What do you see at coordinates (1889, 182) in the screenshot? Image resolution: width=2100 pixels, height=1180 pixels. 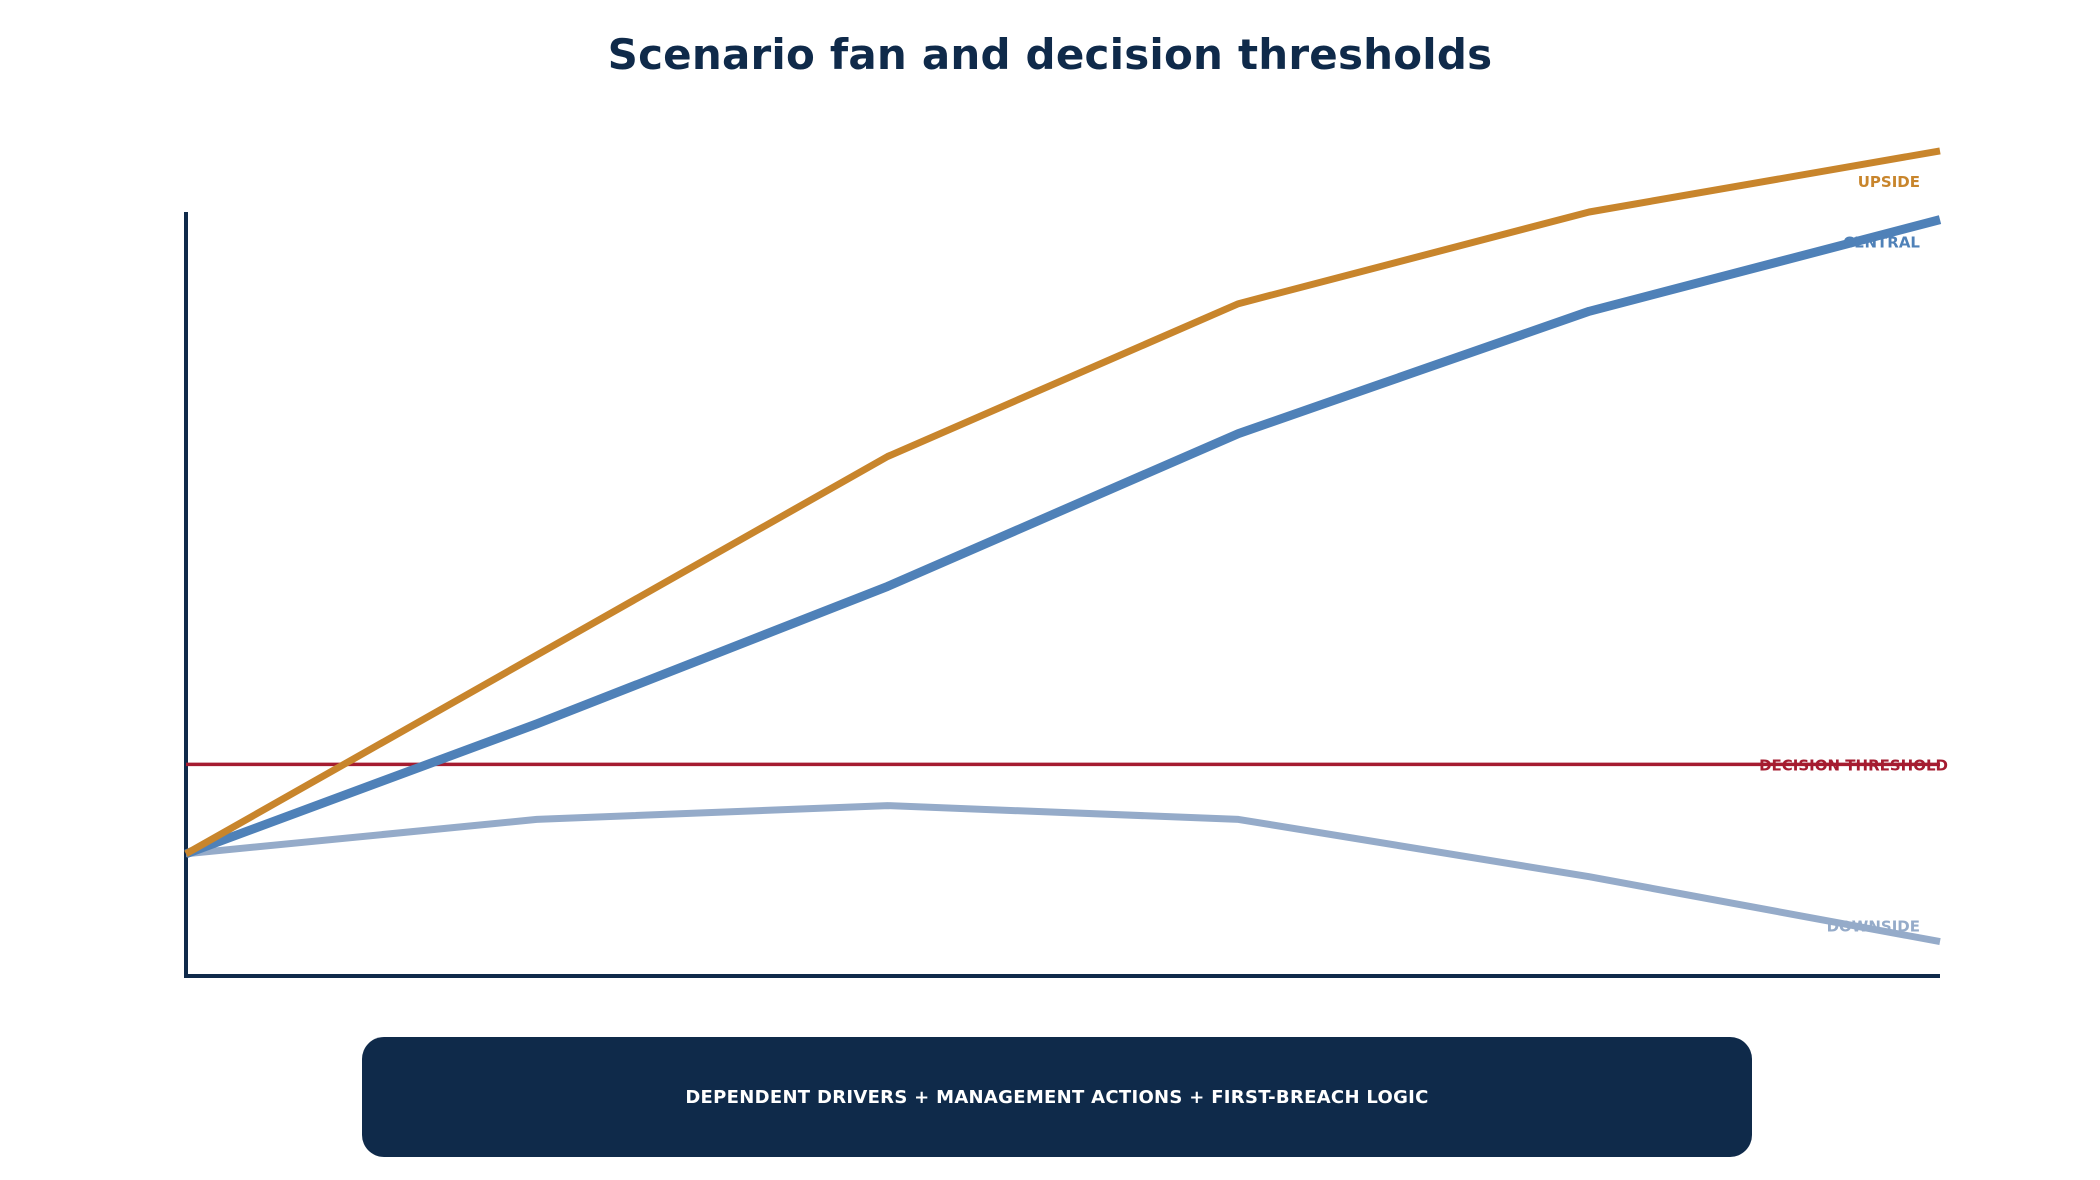 I see `series-label-upside: UPSIDE` at bounding box center [1889, 182].